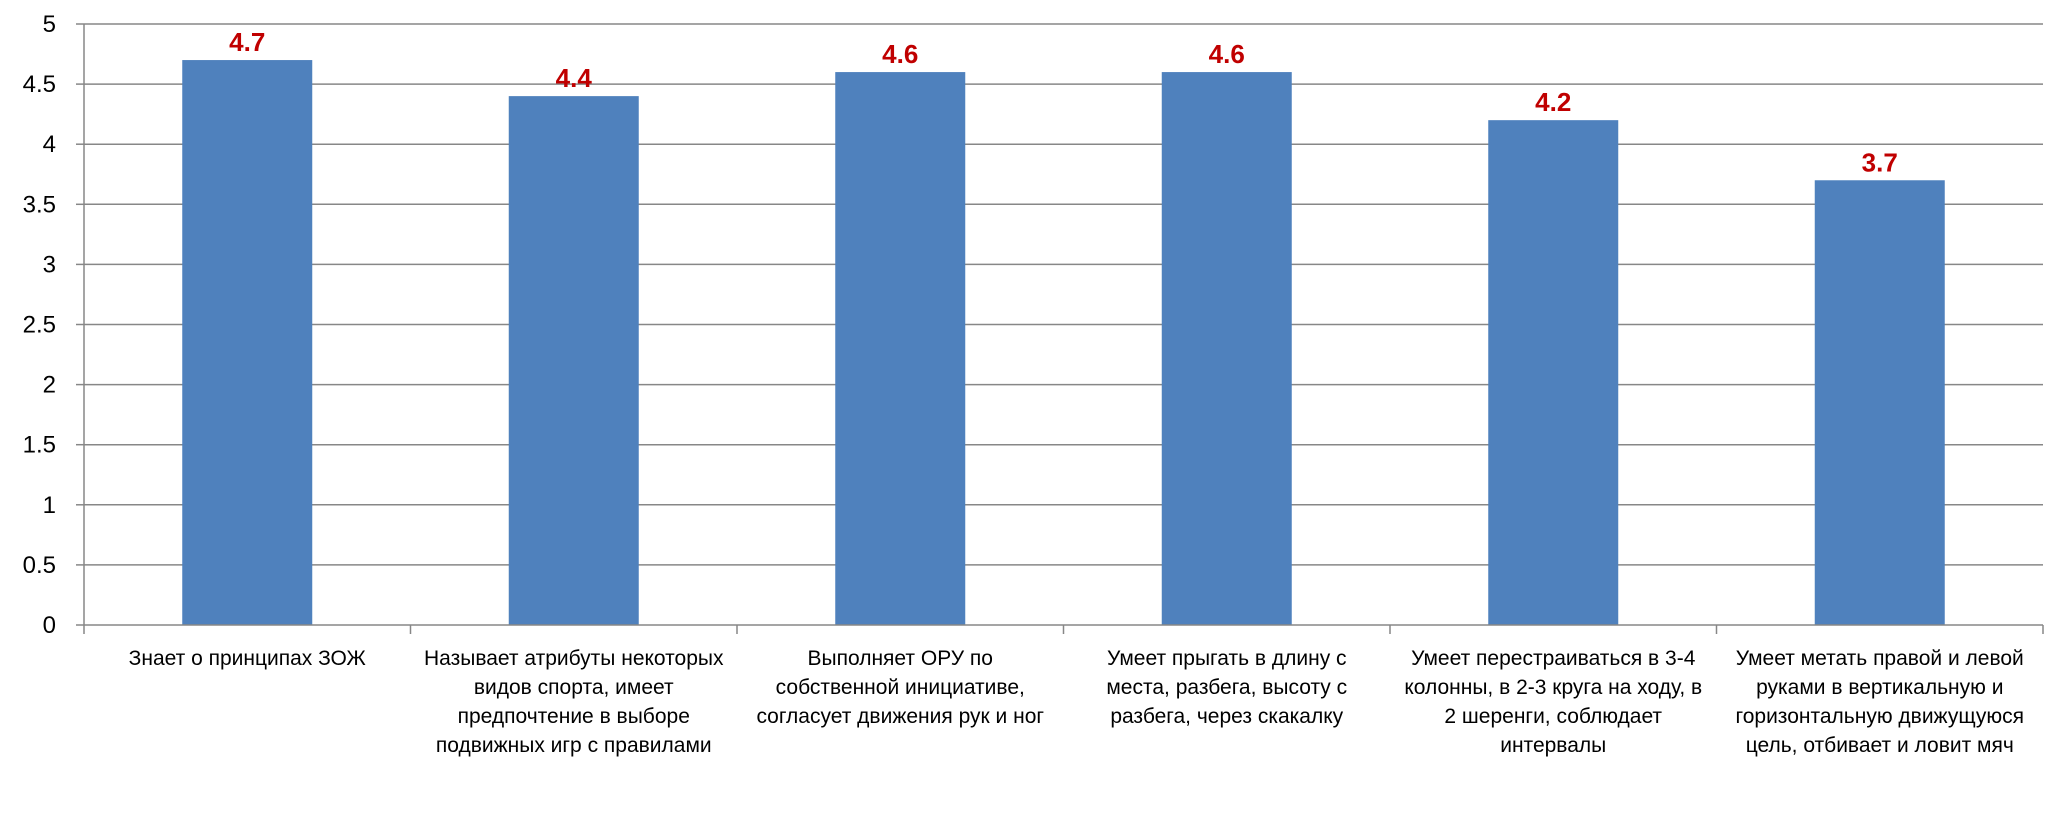 This screenshot has height=833, width=2046. I want to click on data-labels: 4.7 4.4 4.6 4.6 4.2 3.7, so click(1063, 102).